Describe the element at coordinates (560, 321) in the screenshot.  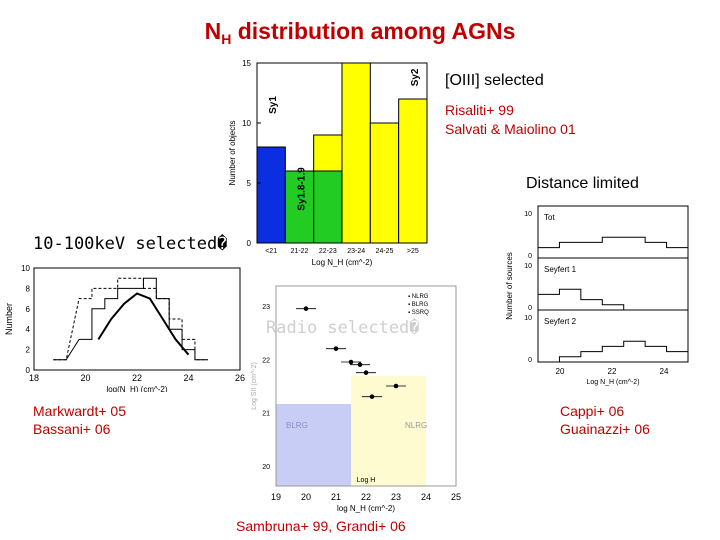
I see `panel-label-2: Seyfert 2` at that location.